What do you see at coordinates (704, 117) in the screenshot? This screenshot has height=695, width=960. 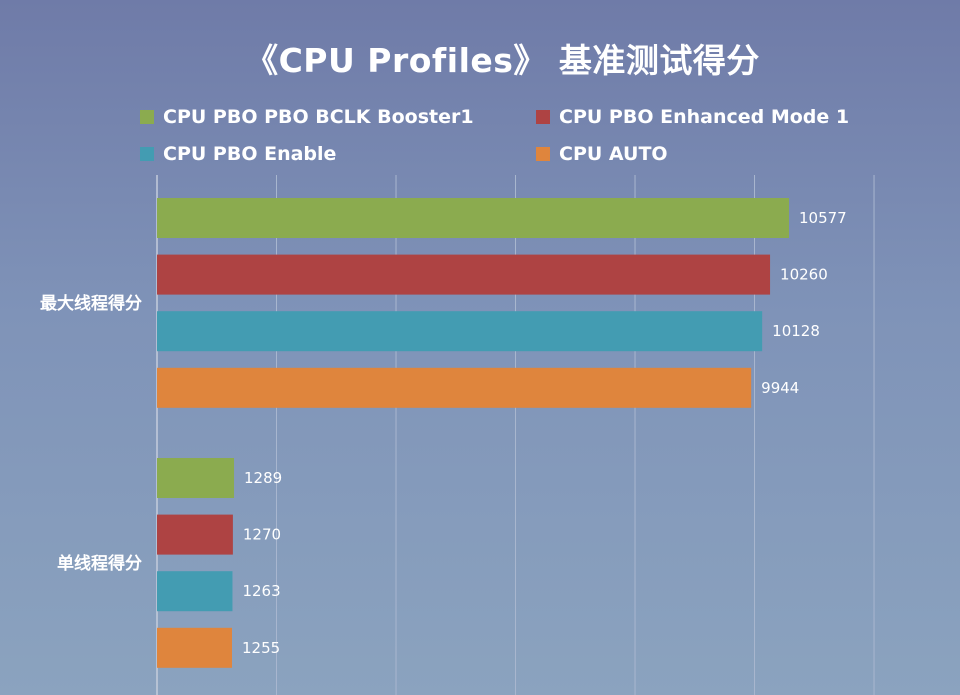 I see `legend-label-series-2: CPU PBO Enhanced Mode 1` at bounding box center [704, 117].